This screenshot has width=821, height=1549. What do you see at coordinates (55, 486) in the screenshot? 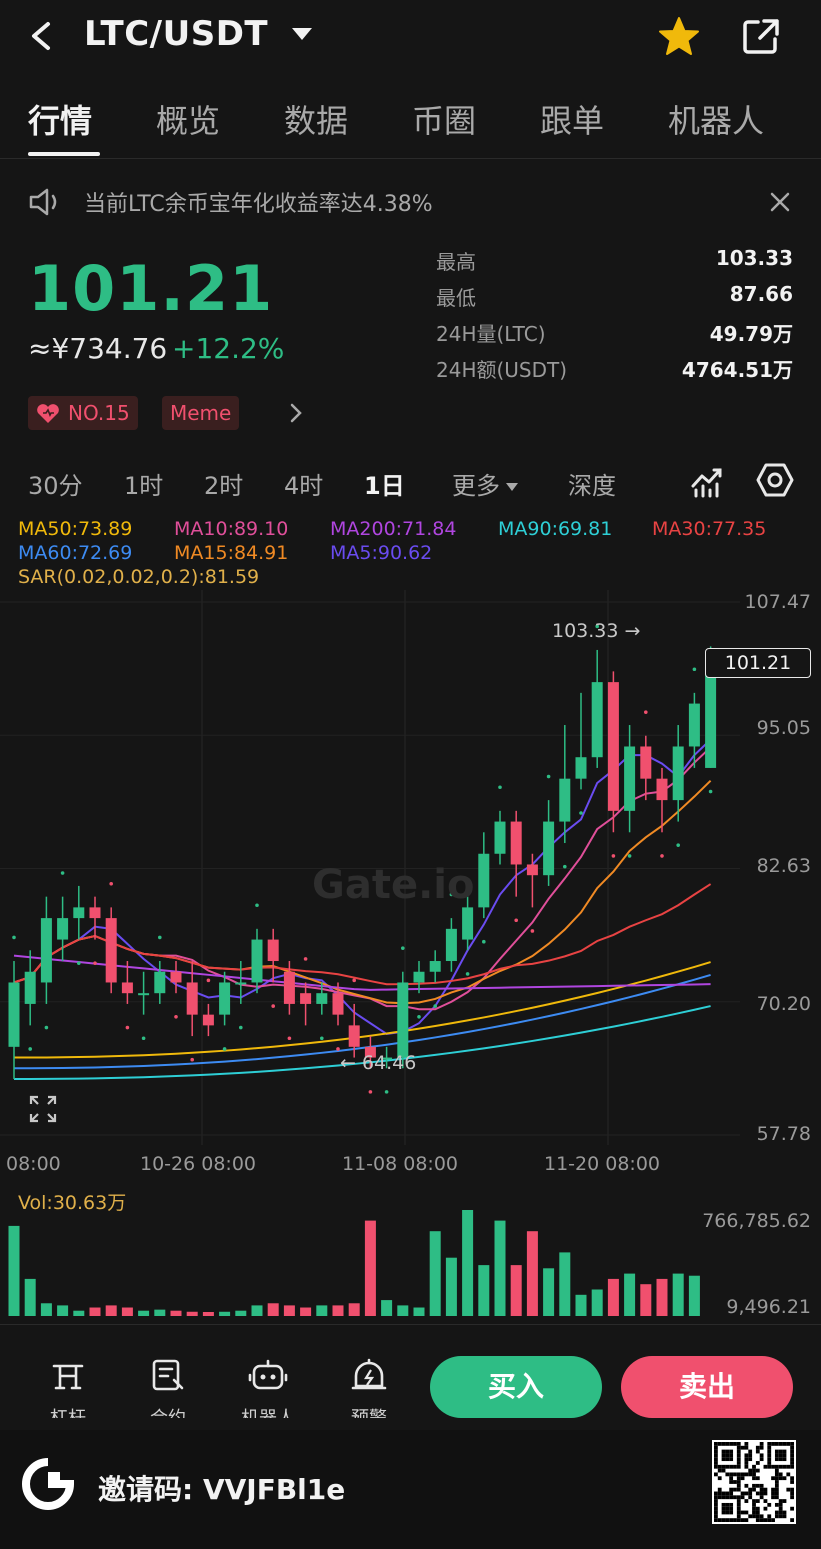
I see `timeframe-30m: 30分` at bounding box center [55, 486].